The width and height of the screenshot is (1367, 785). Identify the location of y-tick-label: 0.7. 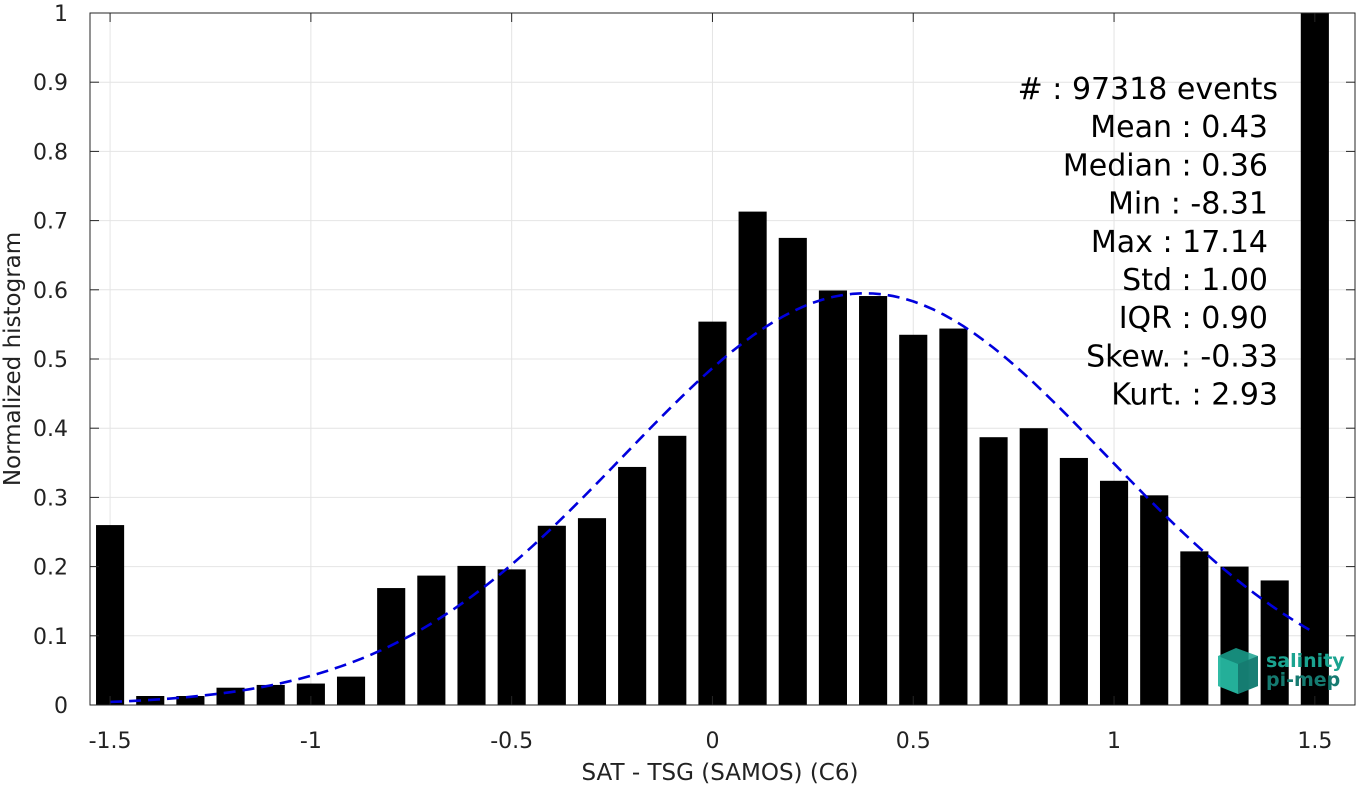
(50, 222).